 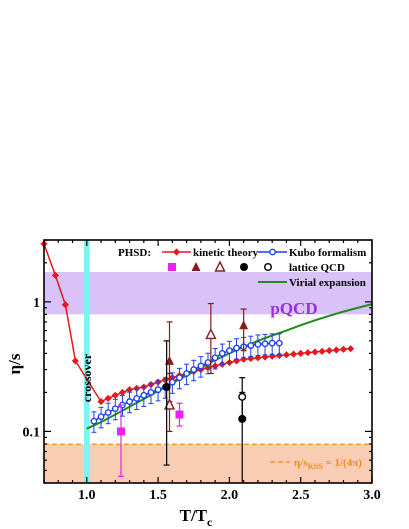 I want to click on legend-marker-filled-circle, so click(x=244, y=267).